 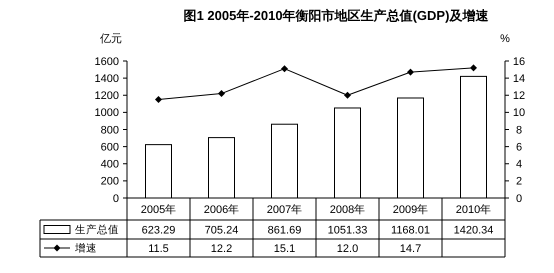 What do you see at coordinates (85, 248) in the screenshot?
I see `legend-label: 增速` at bounding box center [85, 248].